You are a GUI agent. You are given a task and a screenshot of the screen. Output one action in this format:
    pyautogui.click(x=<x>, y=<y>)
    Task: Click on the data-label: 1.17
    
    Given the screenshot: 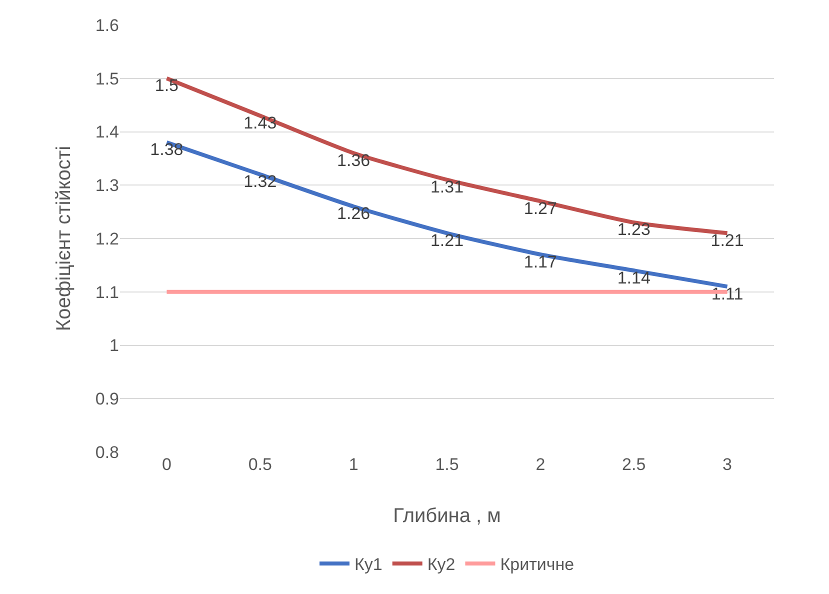 What is the action you would take?
    pyautogui.click(x=540, y=262)
    